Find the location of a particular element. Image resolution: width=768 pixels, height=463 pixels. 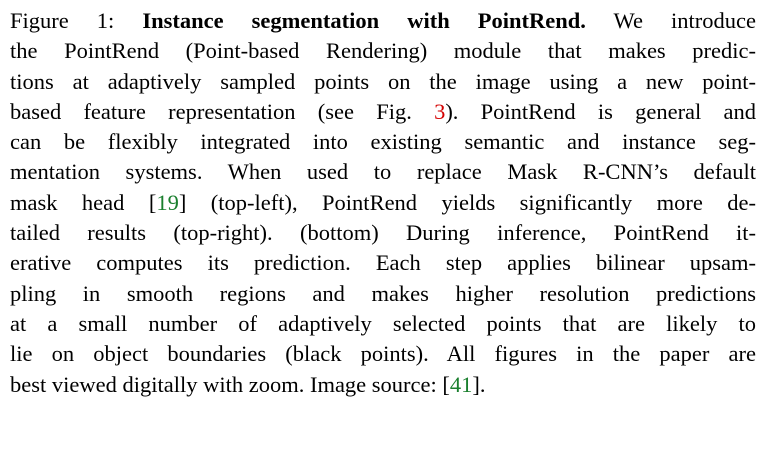

caption-title: Instance segmentation with PointRend. is located at coordinates (364, 20).